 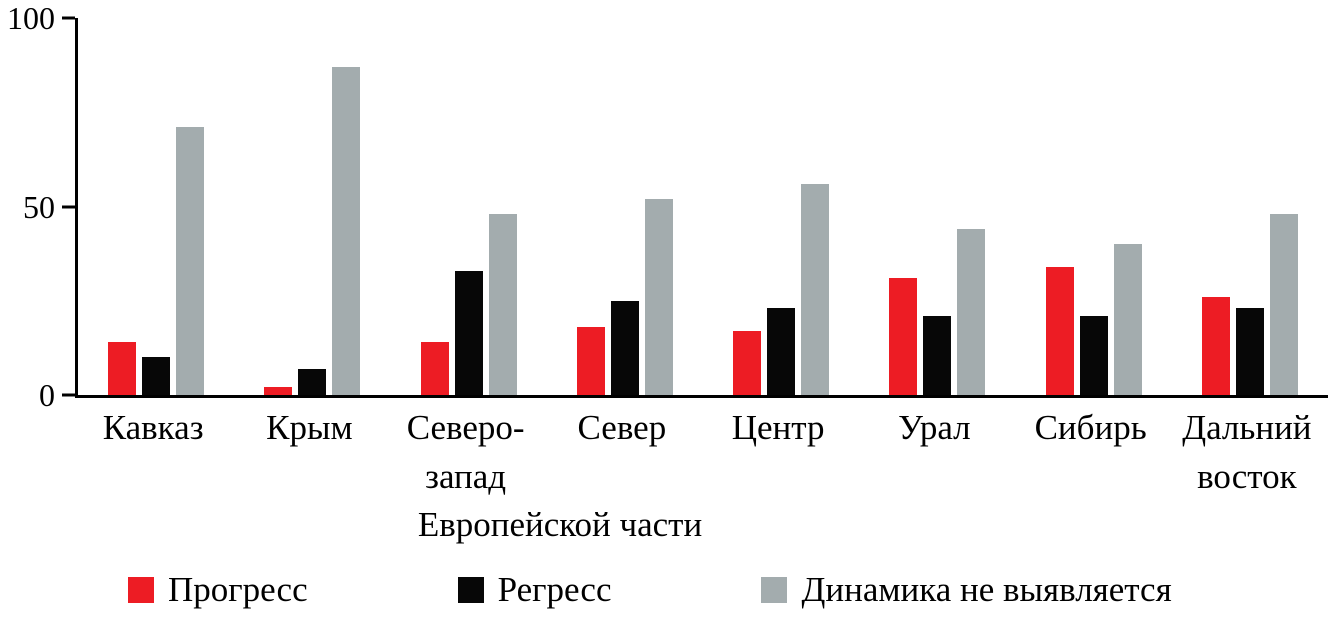 I want to click on legend-swatch-regress, so click(x=470, y=590).